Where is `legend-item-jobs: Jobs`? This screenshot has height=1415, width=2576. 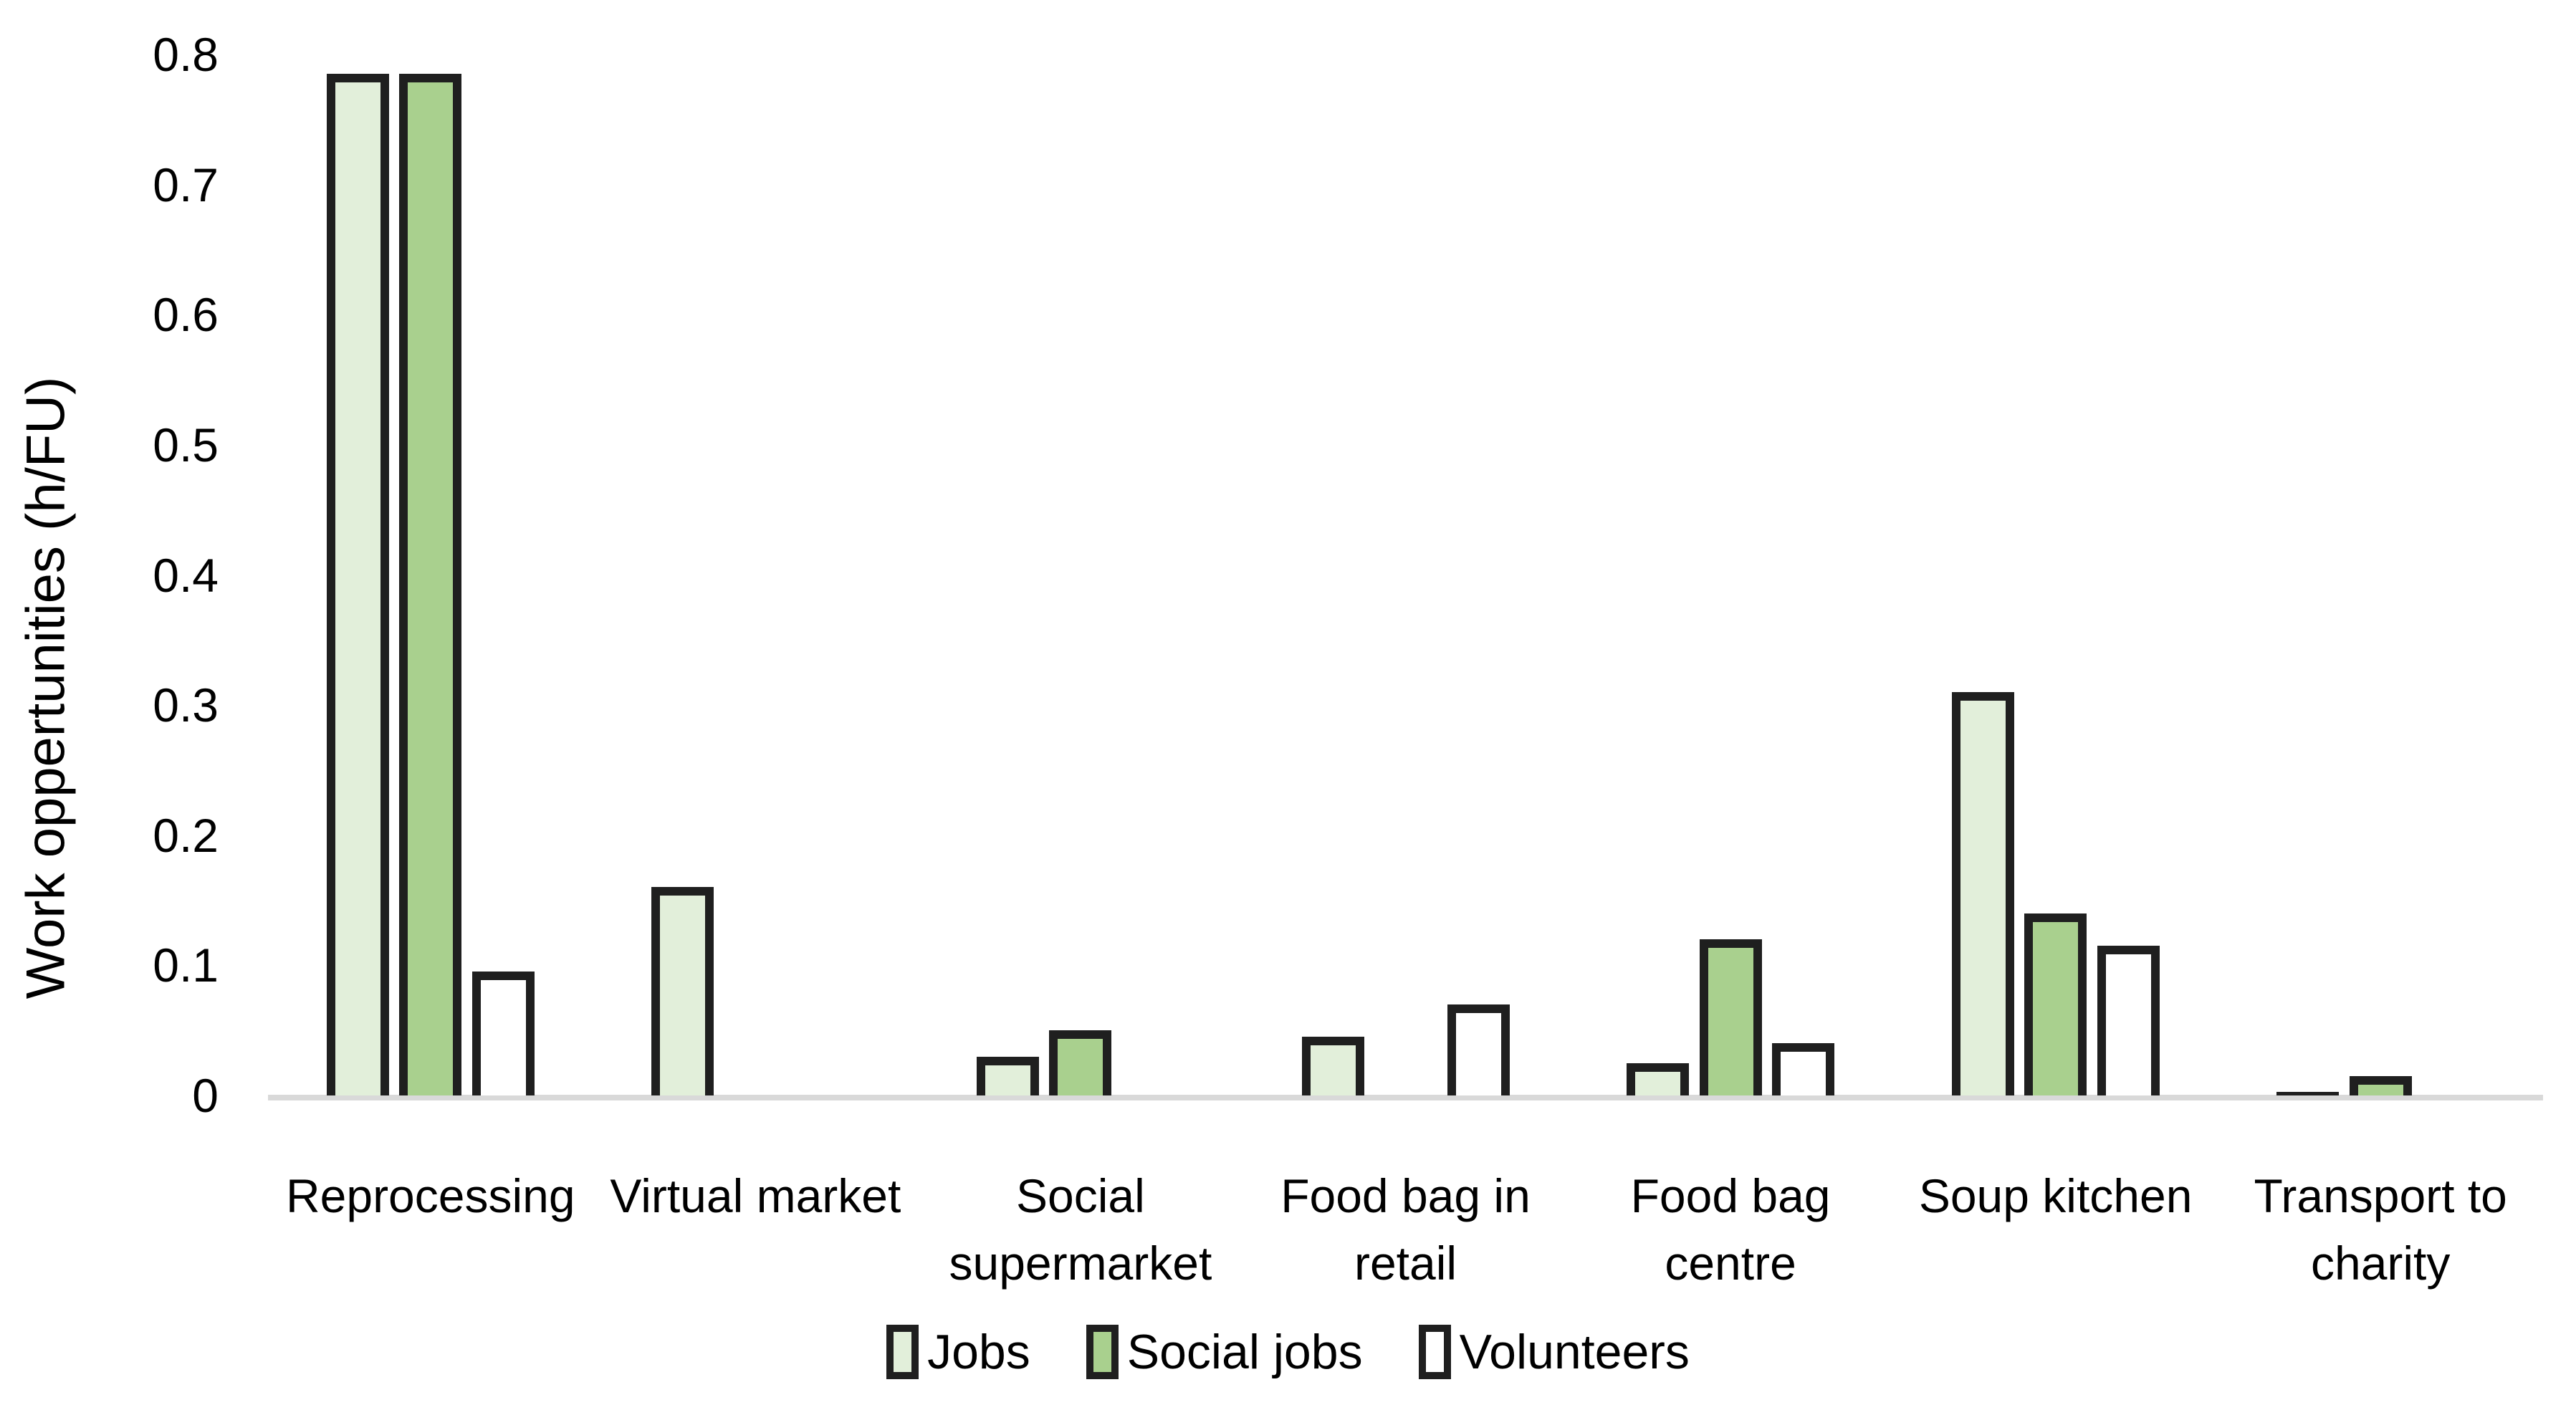
legend-item-jobs: Jobs is located at coordinates (958, 1352).